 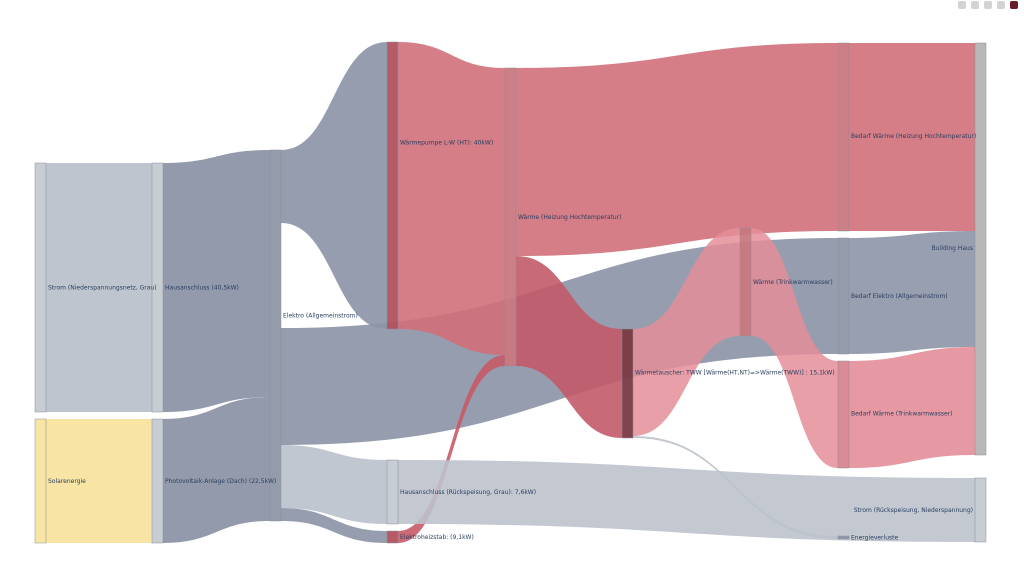 I want to click on sankey-link-ha_rueck-to-netz_rueck, so click(x=686, y=501).